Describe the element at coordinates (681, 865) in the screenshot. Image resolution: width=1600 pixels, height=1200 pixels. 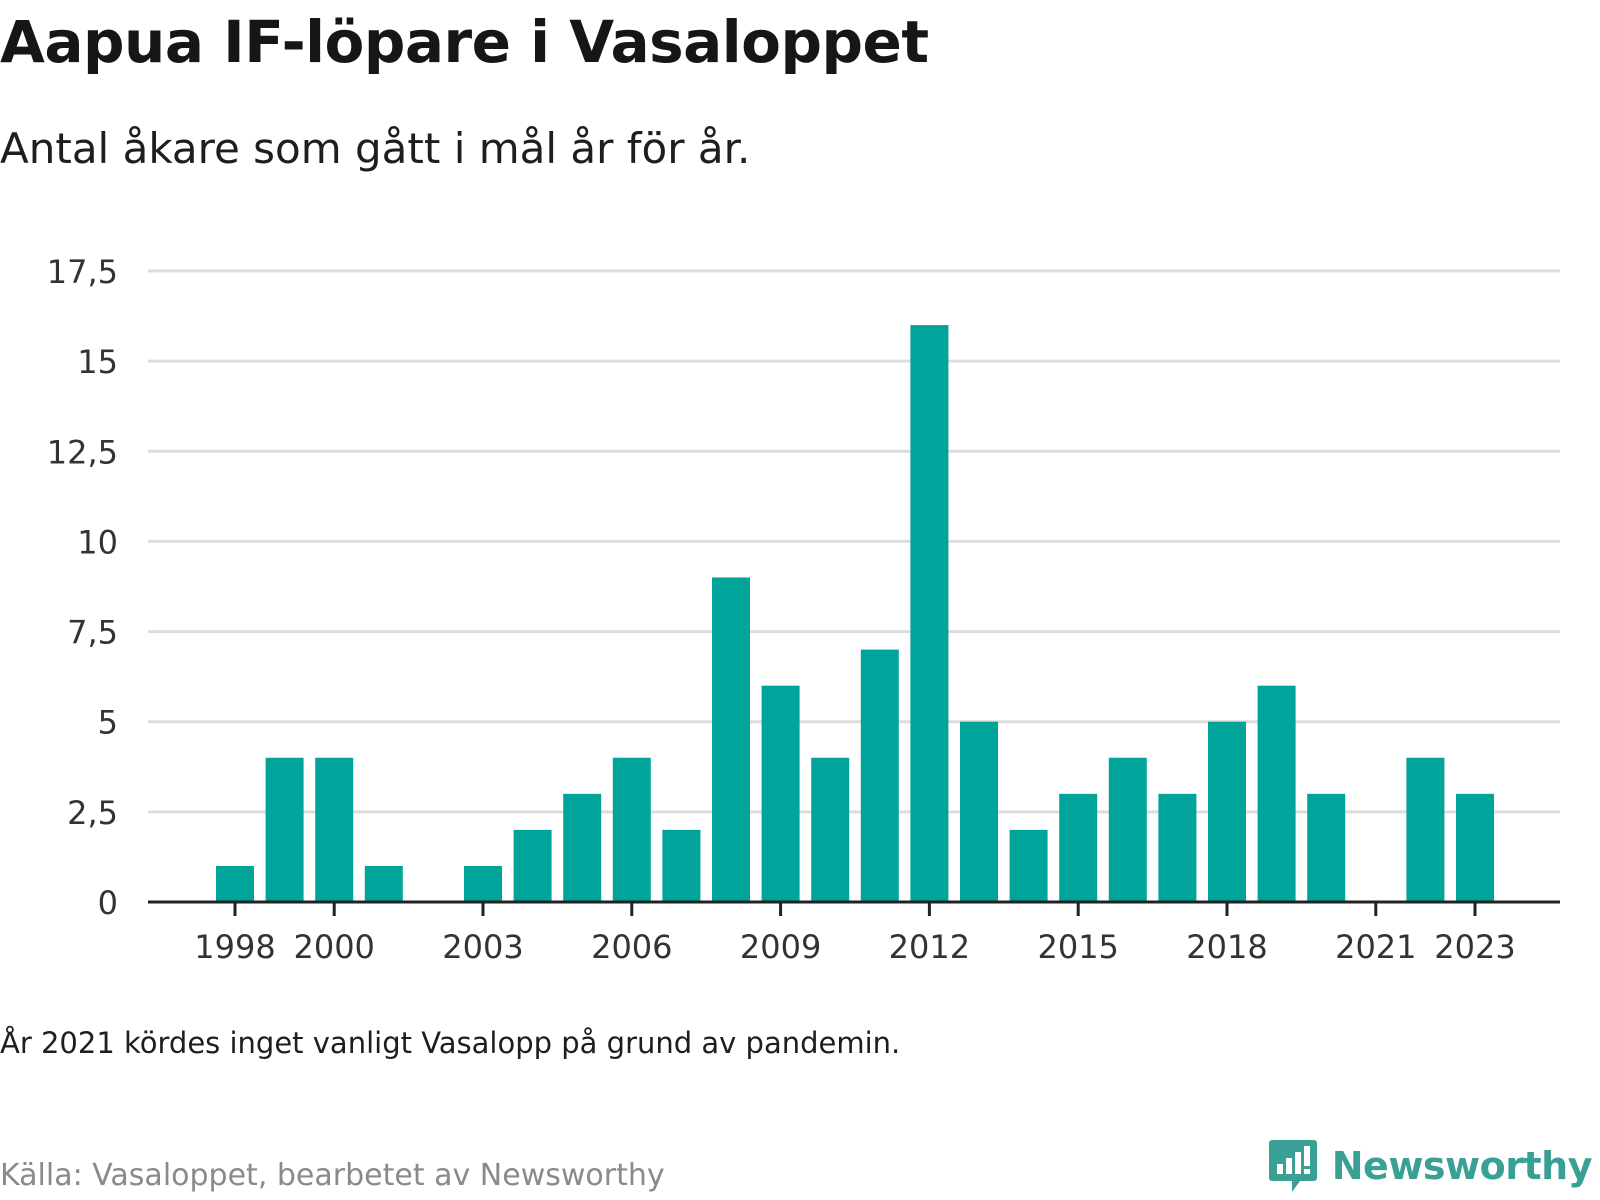
I see `bar-2007` at that location.